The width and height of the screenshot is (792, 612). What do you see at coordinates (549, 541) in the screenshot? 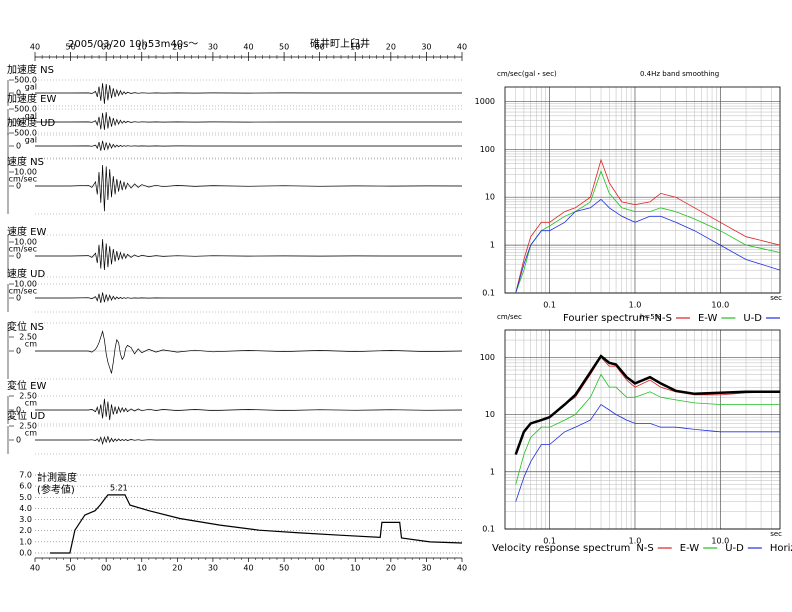
I see `x-tick-label: 0.1` at bounding box center [549, 541].